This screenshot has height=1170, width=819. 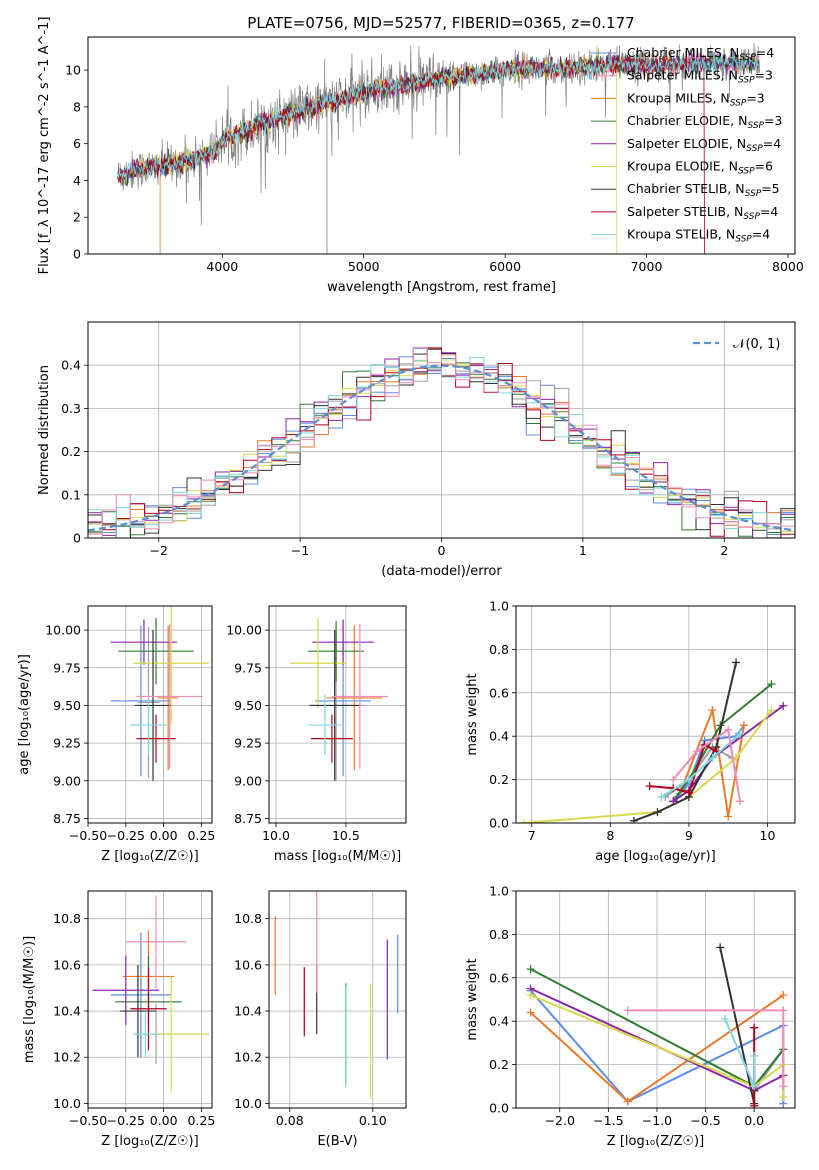 What do you see at coordinates (364, 266) in the screenshot?
I see `x-tick-label: 5000` at bounding box center [364, 266].